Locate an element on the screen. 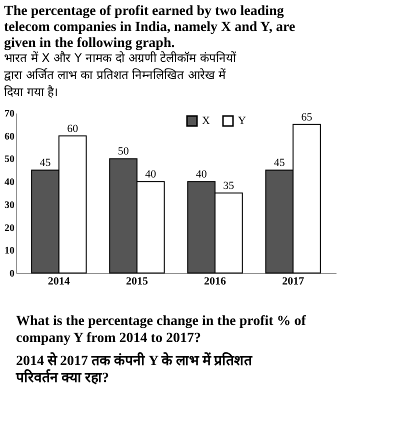 The height and width of the screenshot is (435, 402). data-label: 50 is located at coordinates (124, 152).